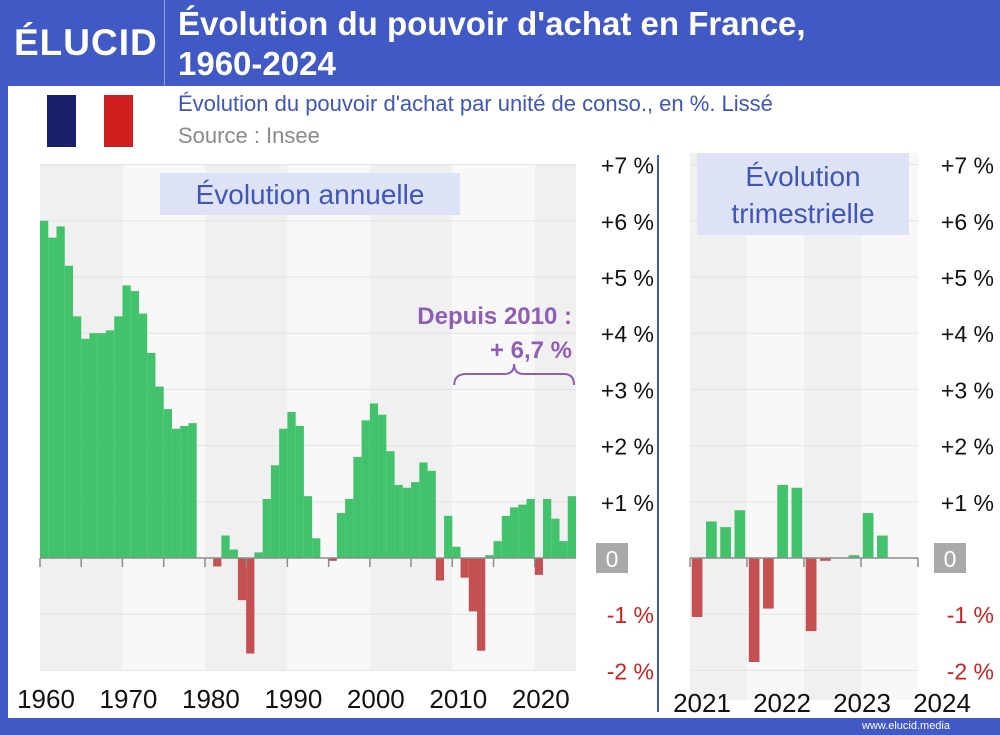 Image resolution: width=1000 pixels, height=735 pixels. What do you see at coordinates (249, 135) in the screenshot?
I see `source-note: Source : Insee` at bounding box center [249, 135].